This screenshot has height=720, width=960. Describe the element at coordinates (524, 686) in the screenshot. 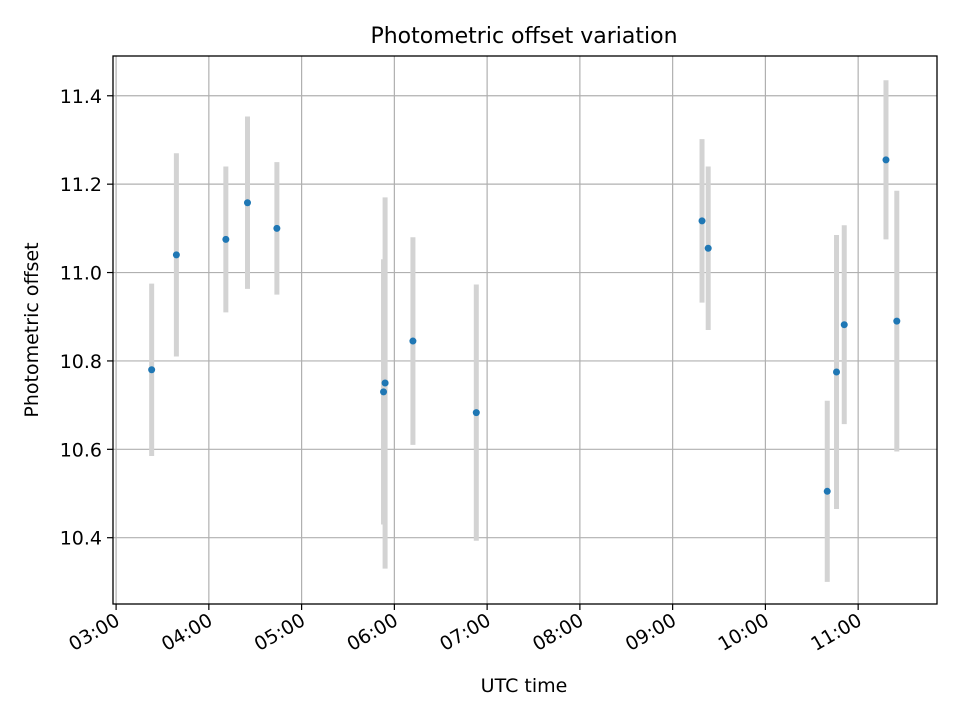

I see `x-axis-label: UTC time` at that location.